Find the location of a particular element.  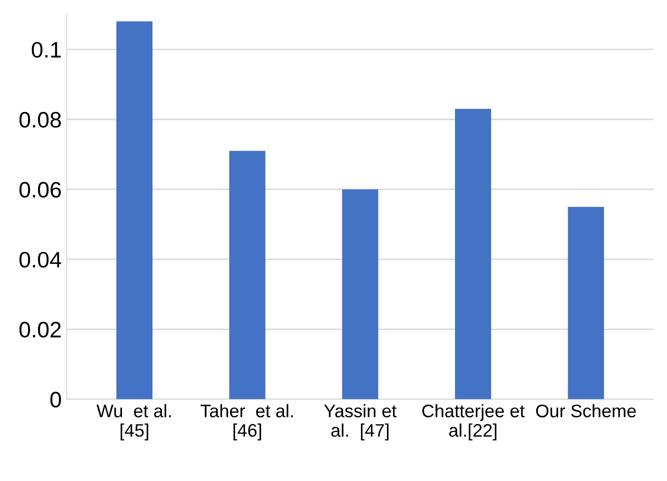

x-tick-label: Wu et al. [45] is located at coordinates (133, 422).